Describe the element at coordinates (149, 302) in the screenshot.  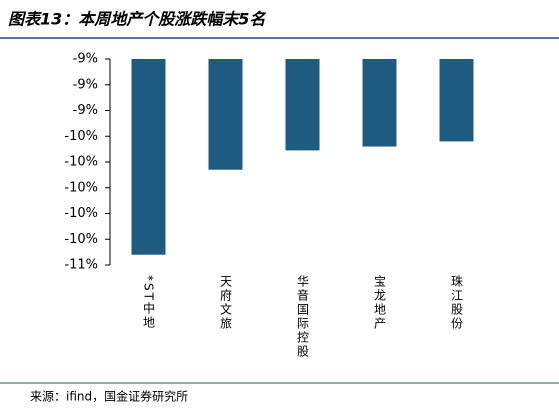
I see `x-tick-label: *ST中地` at that location.